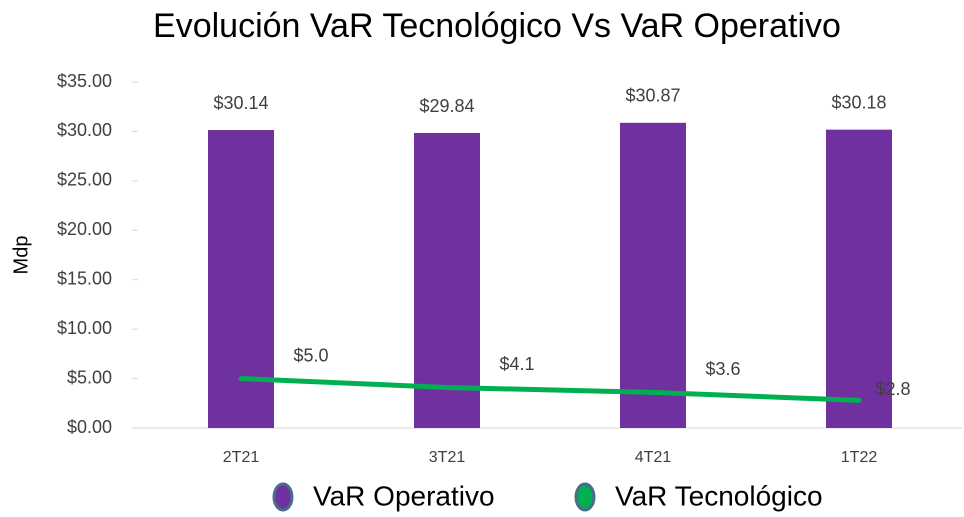 Image resolution: width=964 pixels, height=517 pixels. I want to click on y-axis-label: Mdp, so click(21, 255).